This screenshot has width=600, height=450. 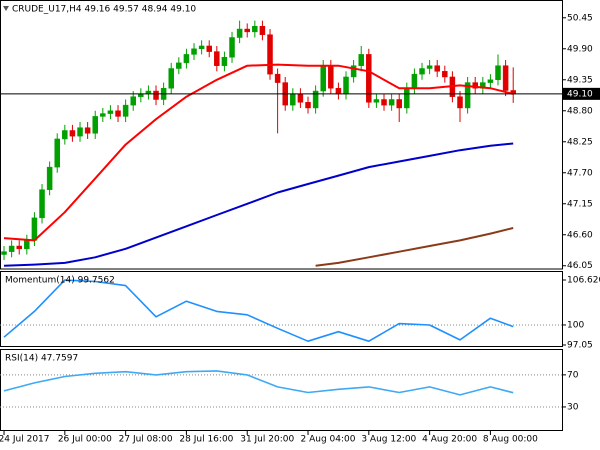 I want to click on y-tick-label: 97.05, so click(x=580, y=345).